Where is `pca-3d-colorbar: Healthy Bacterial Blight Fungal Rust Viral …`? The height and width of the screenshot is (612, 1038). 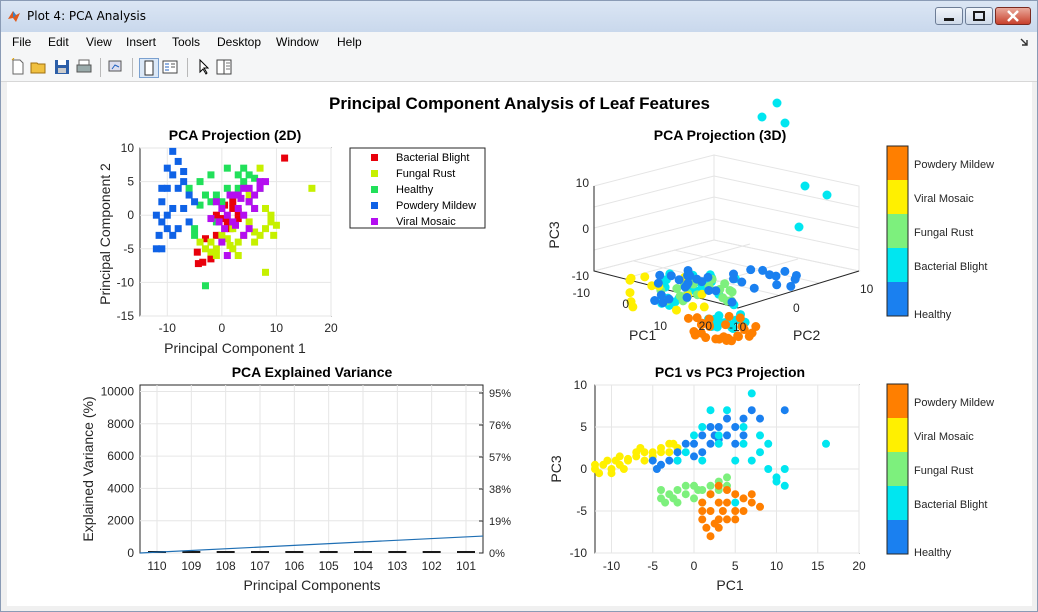 pca-3d-colorbar: Healthy Bacterial Blight Fungal Rust Viral … is located at coordinates (940, 233).